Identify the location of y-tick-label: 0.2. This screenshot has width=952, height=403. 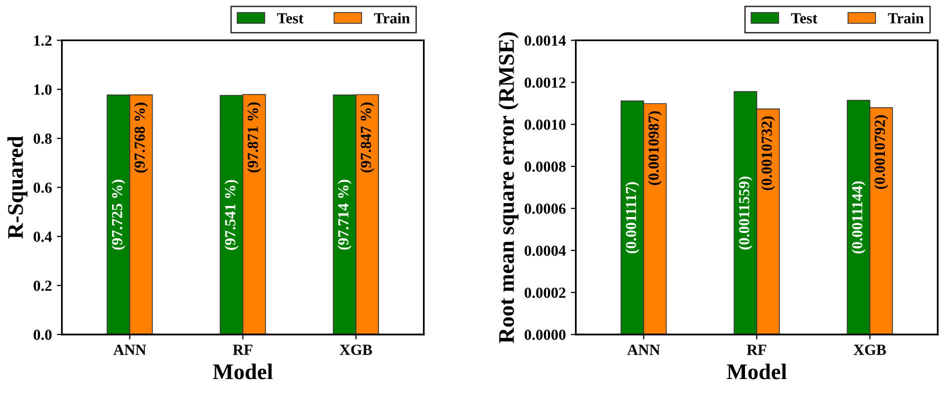
(43, 285).